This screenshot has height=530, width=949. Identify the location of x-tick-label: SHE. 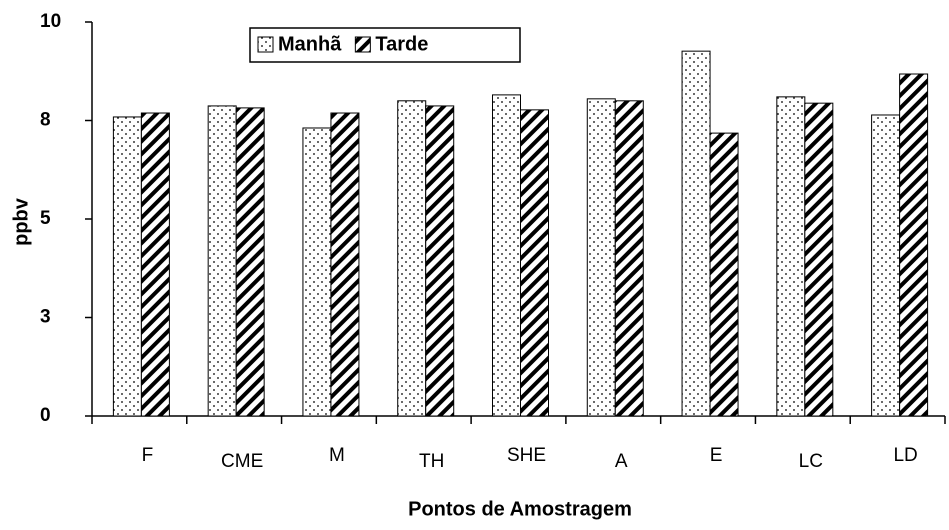
(526, 455).